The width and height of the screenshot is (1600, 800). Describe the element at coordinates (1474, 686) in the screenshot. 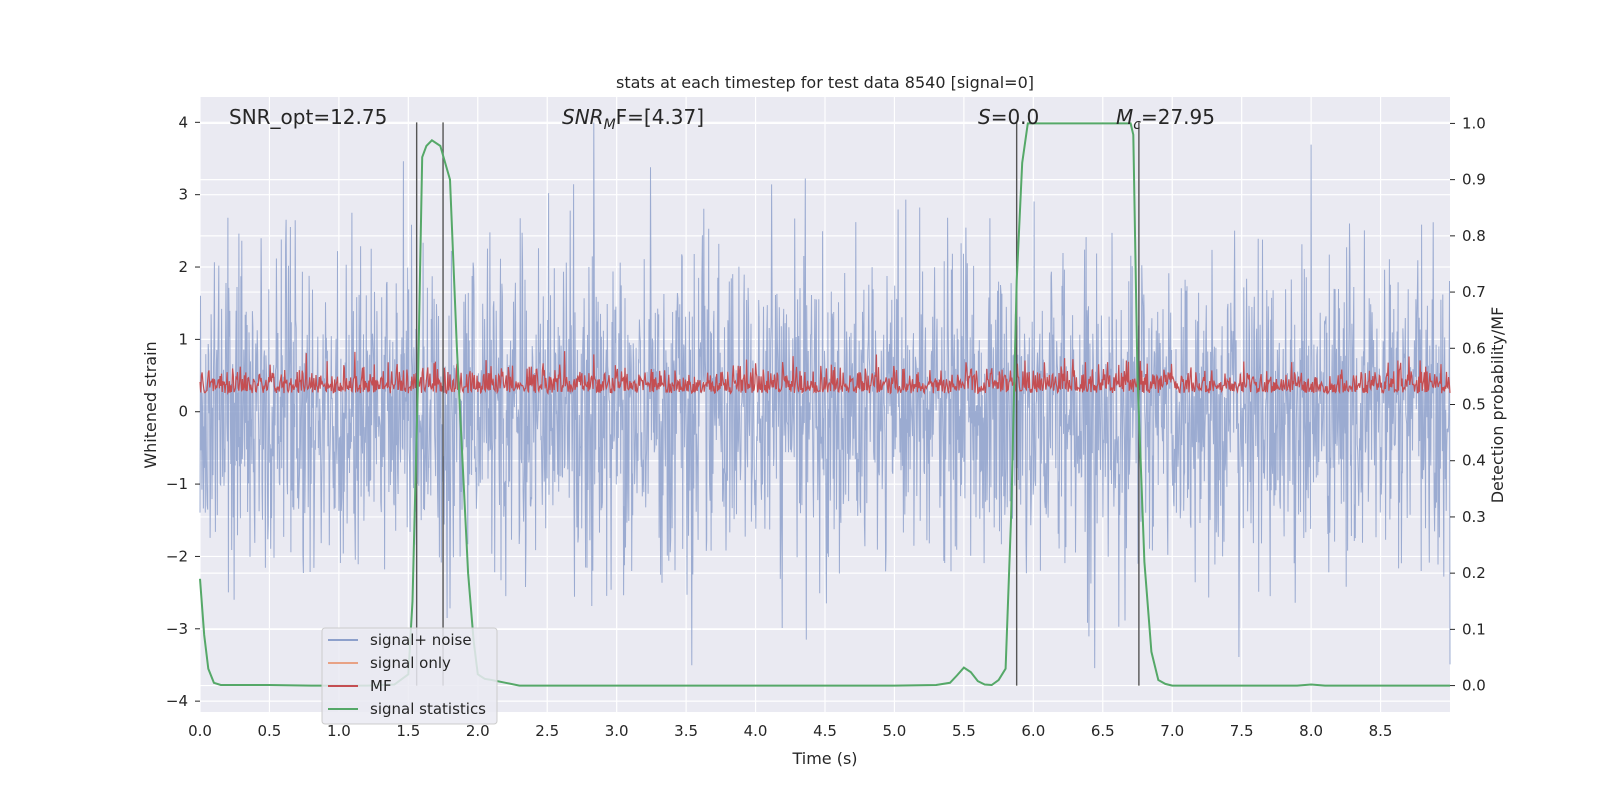

I see `y2-tick-label: 0.0` at that location.